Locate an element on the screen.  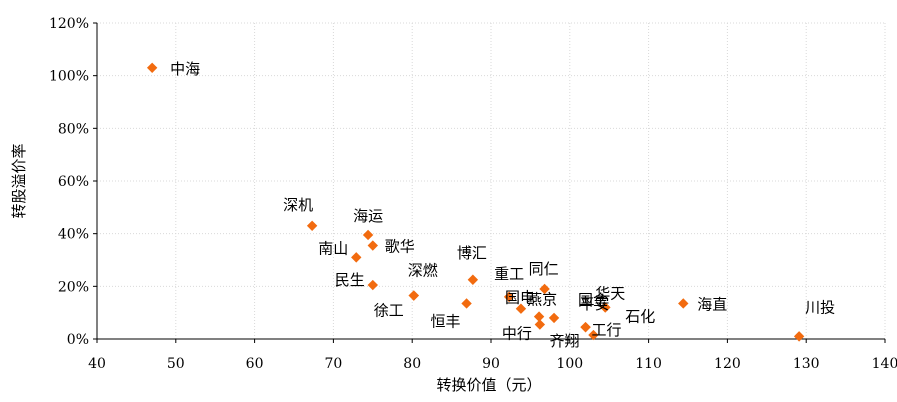
x-tick-label: 100 is located at coordinates (569, 364).